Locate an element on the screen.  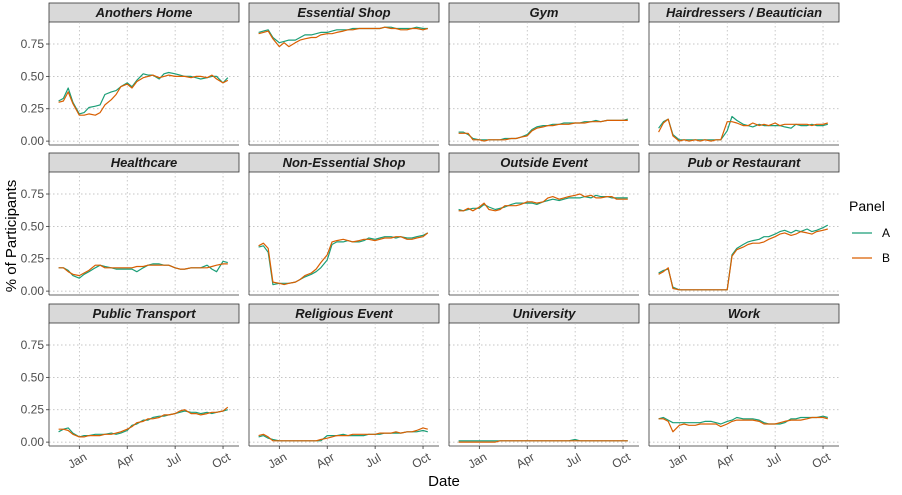
legend: Panel A B is located at coordinates (869, 231).